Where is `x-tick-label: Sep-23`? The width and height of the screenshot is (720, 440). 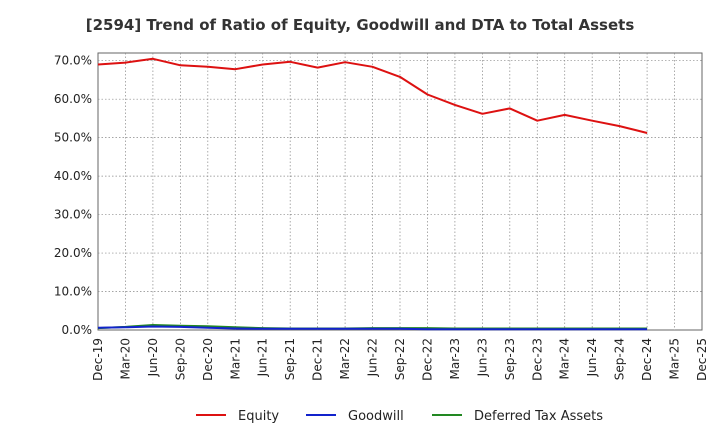 x-tick-label: Sep-23 is located at coordinates (510, 359).